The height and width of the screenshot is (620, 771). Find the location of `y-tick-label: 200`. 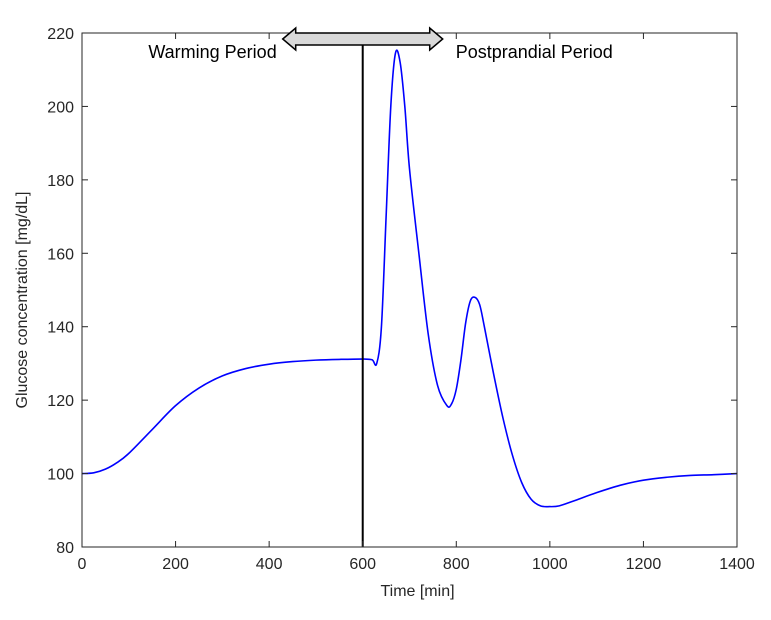

y-tick-label: 200 is located at coordinates (60, 107).